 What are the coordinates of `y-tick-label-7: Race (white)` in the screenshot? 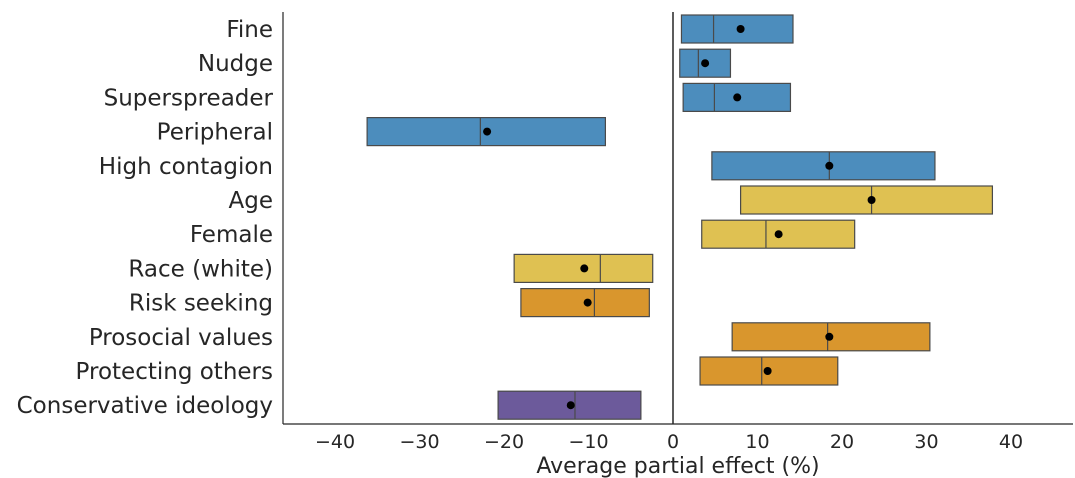 It's located at (200, 269).